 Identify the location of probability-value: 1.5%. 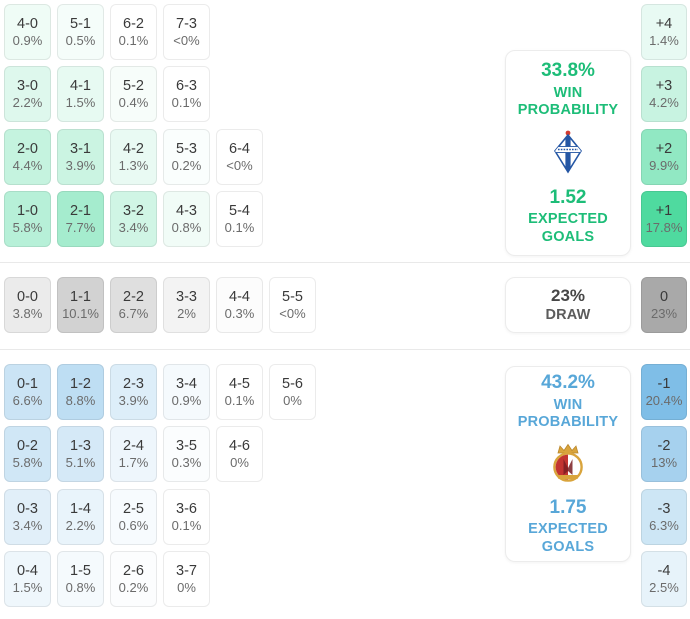
(80, 103).